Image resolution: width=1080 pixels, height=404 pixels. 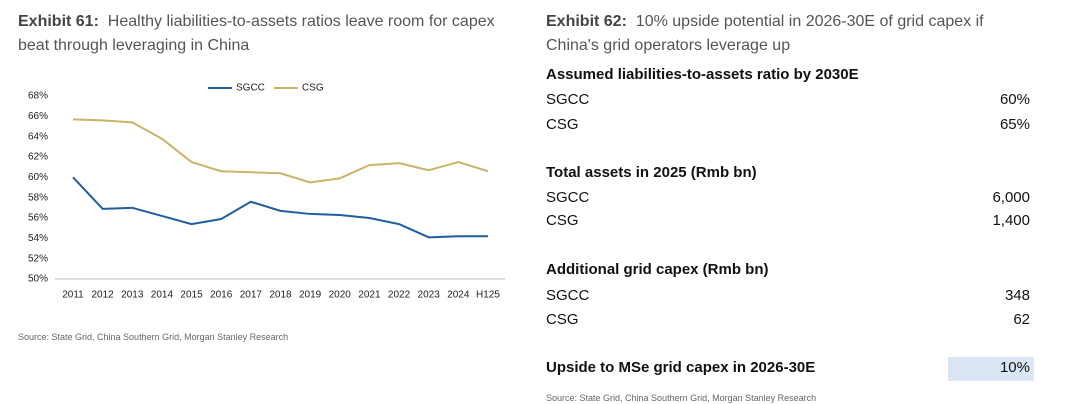 I want to click on row-value: 6,000, so click(x=1011, y=197).